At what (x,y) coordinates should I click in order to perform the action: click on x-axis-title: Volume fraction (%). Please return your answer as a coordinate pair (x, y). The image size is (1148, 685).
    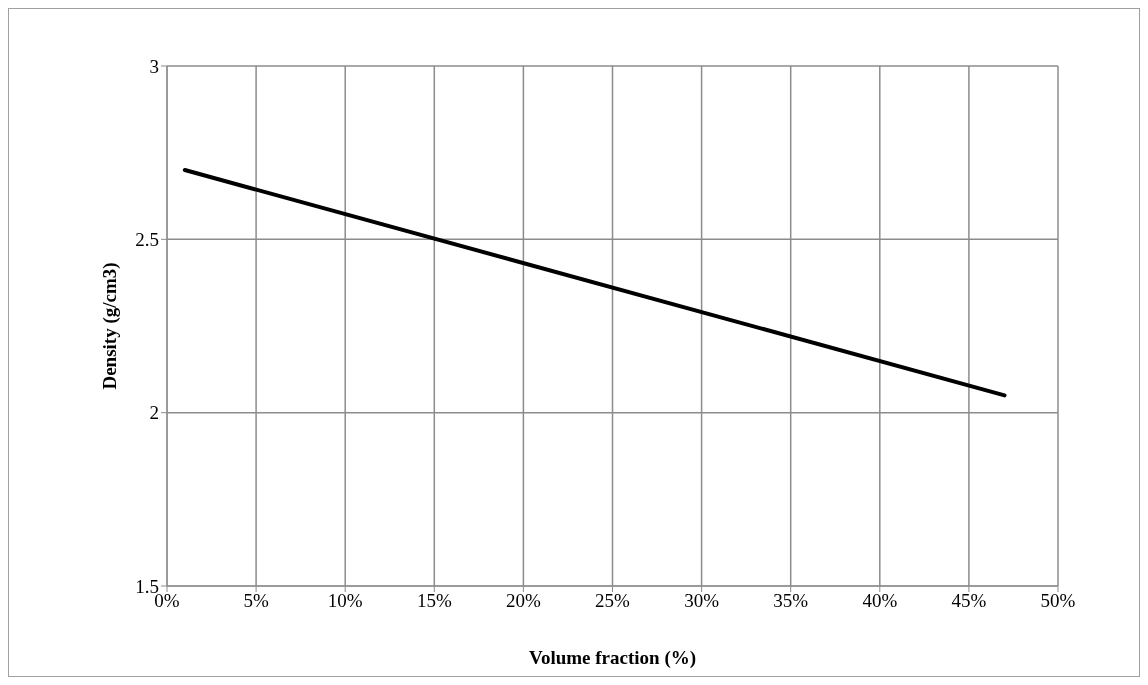
    Looking at the image, I should click on (612, 658).